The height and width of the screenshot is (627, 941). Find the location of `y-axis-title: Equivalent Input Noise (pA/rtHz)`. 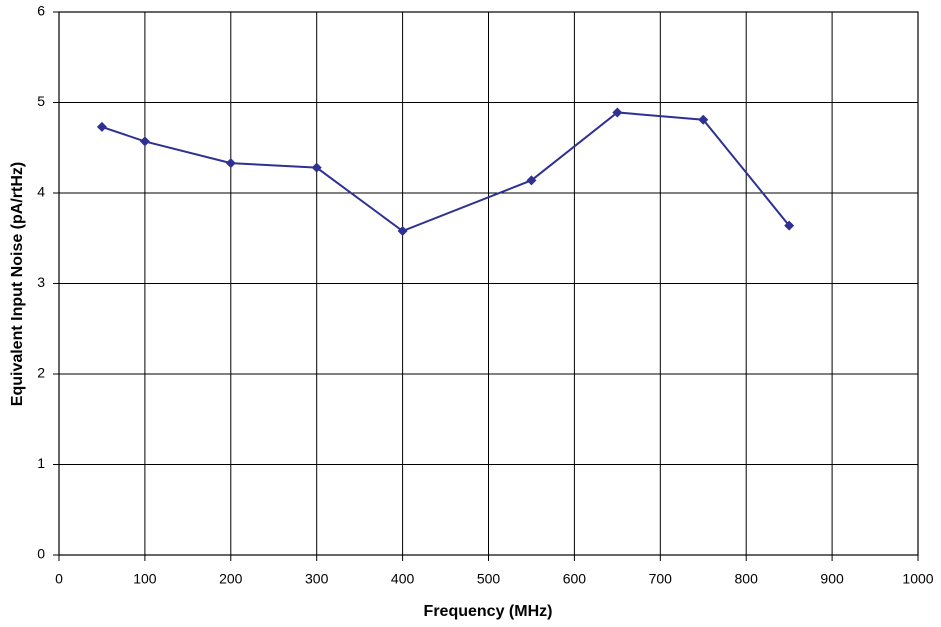

y-axis-title: Equivalent Input Noise (pA/rtHz) is located at coordinates (17, 284).